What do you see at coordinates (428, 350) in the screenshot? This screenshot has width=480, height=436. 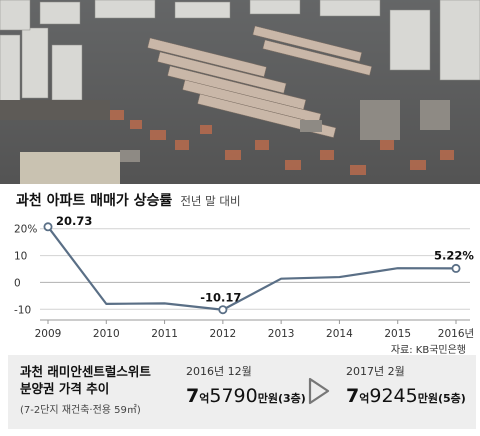 I see `source-note: 자료: KB국민은행` at bounding box center [428, 350].